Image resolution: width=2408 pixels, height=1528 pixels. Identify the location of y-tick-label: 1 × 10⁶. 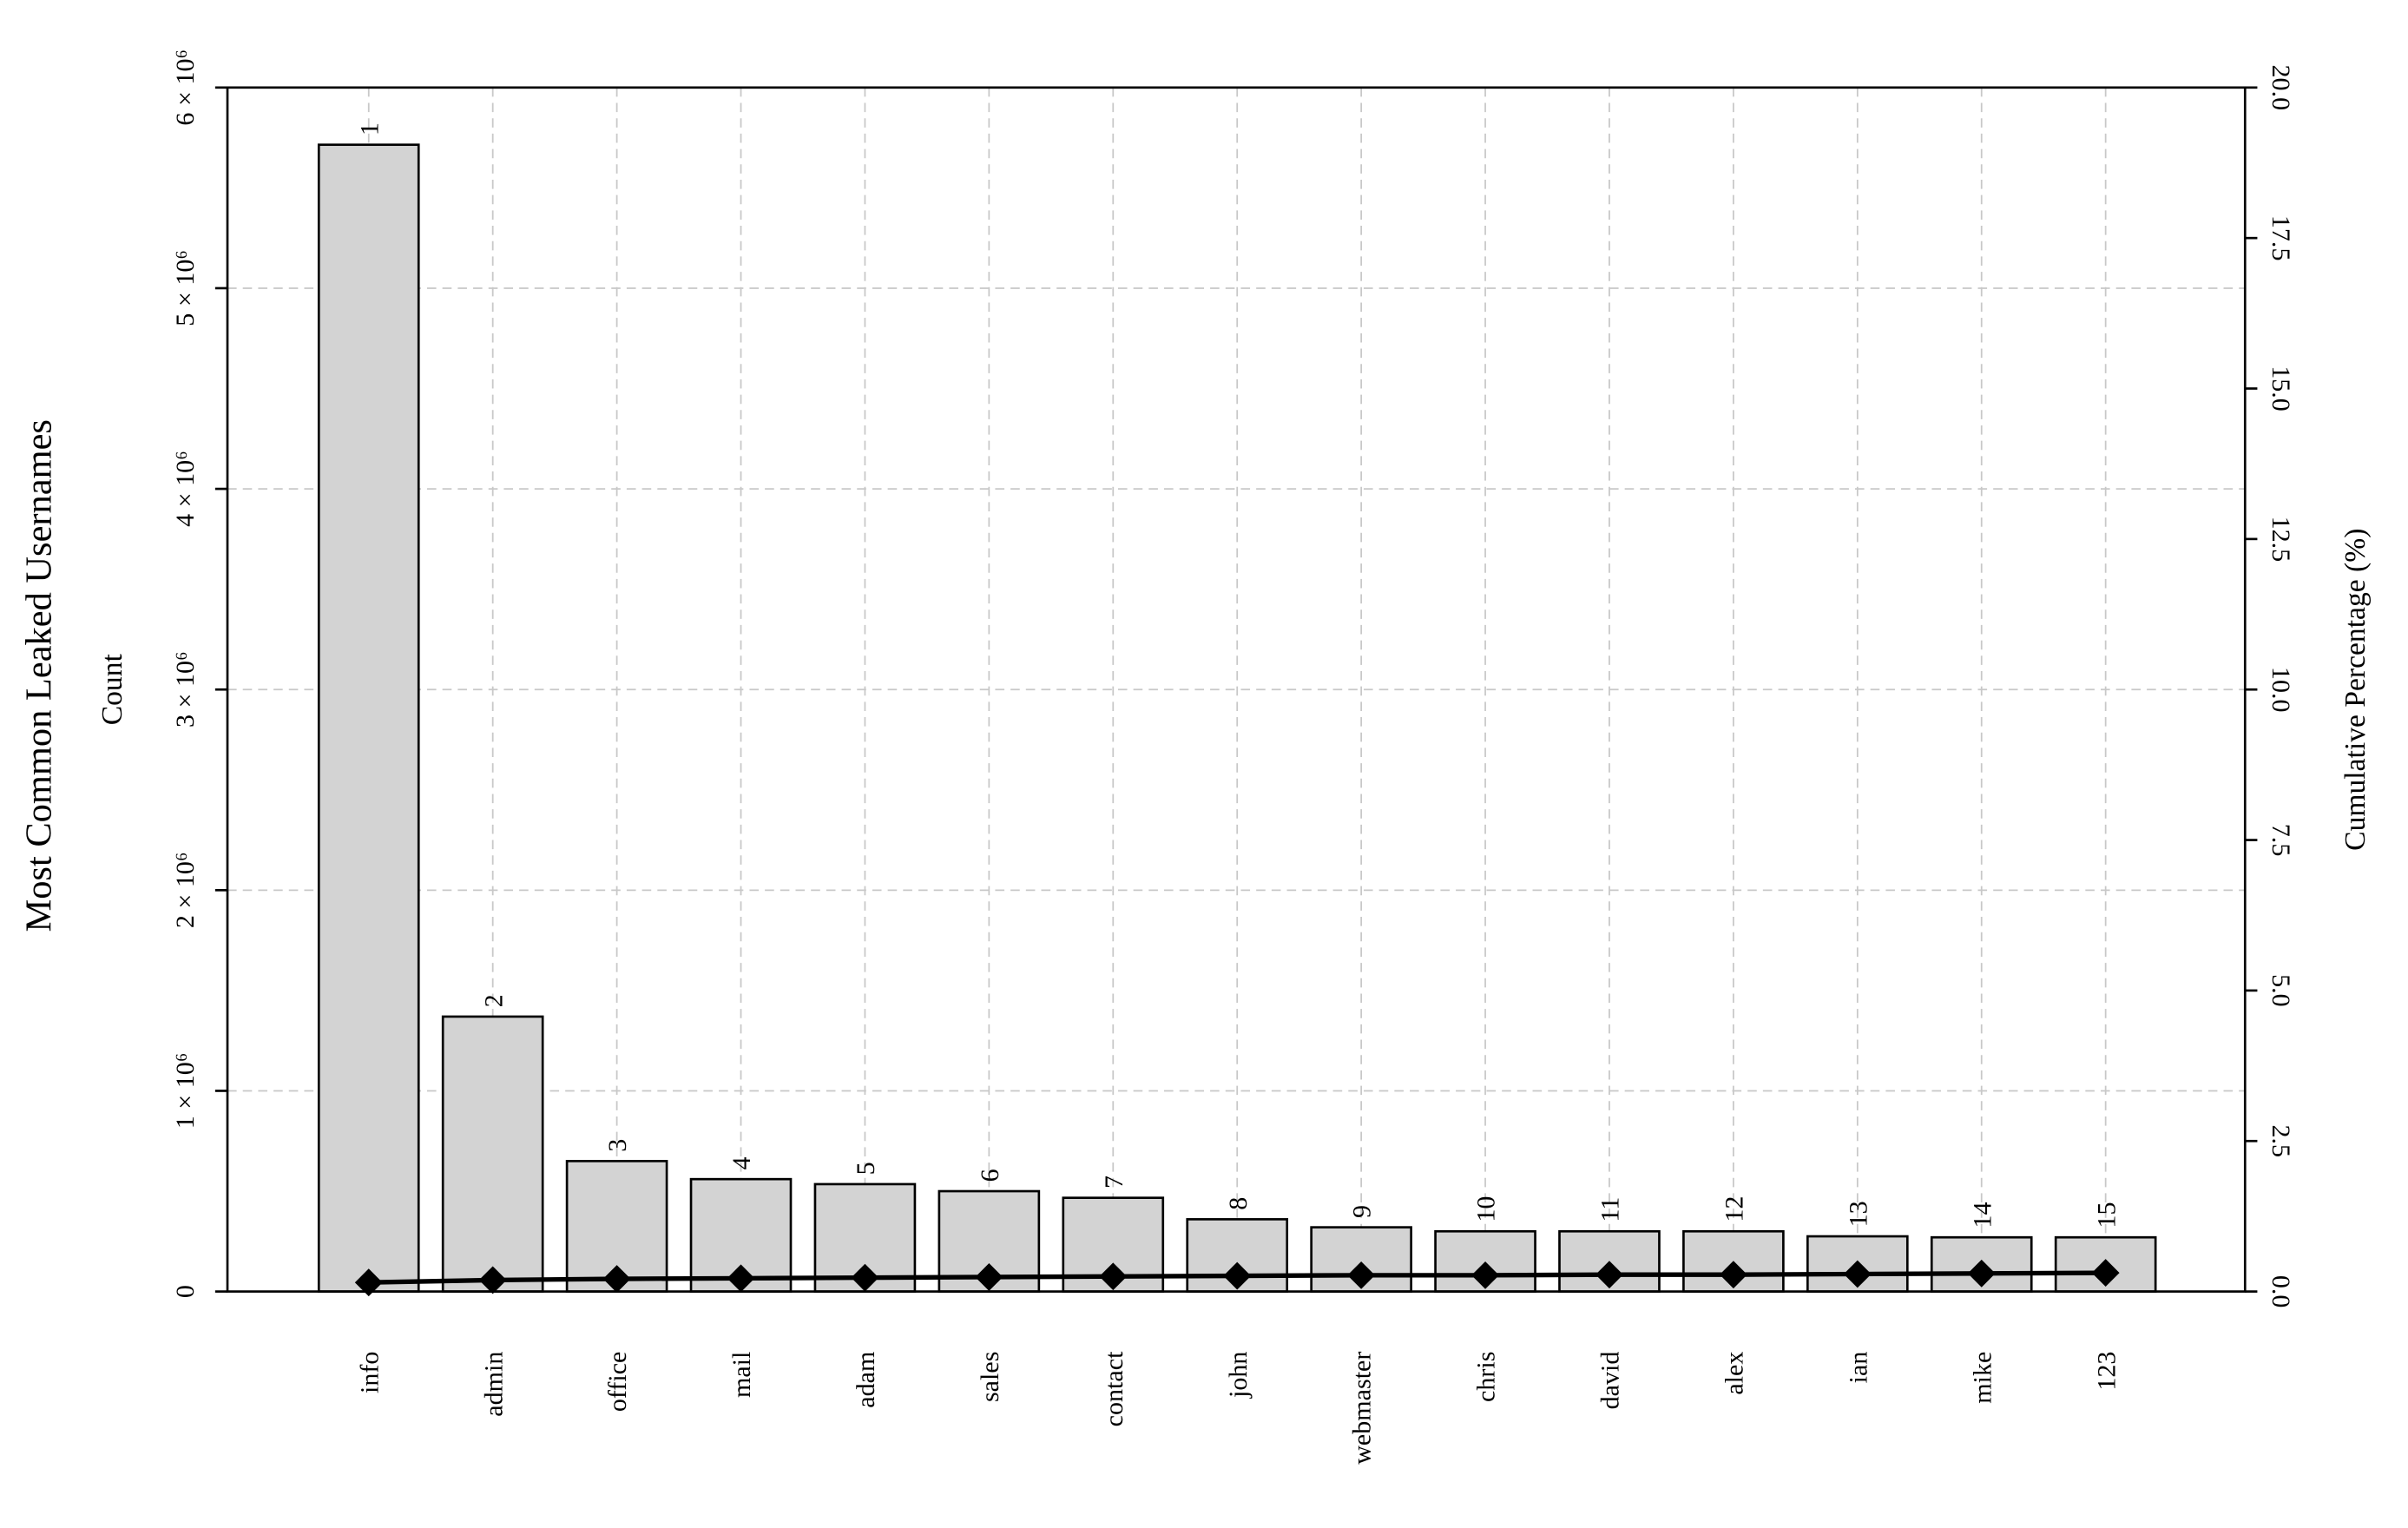
(185, 1091).